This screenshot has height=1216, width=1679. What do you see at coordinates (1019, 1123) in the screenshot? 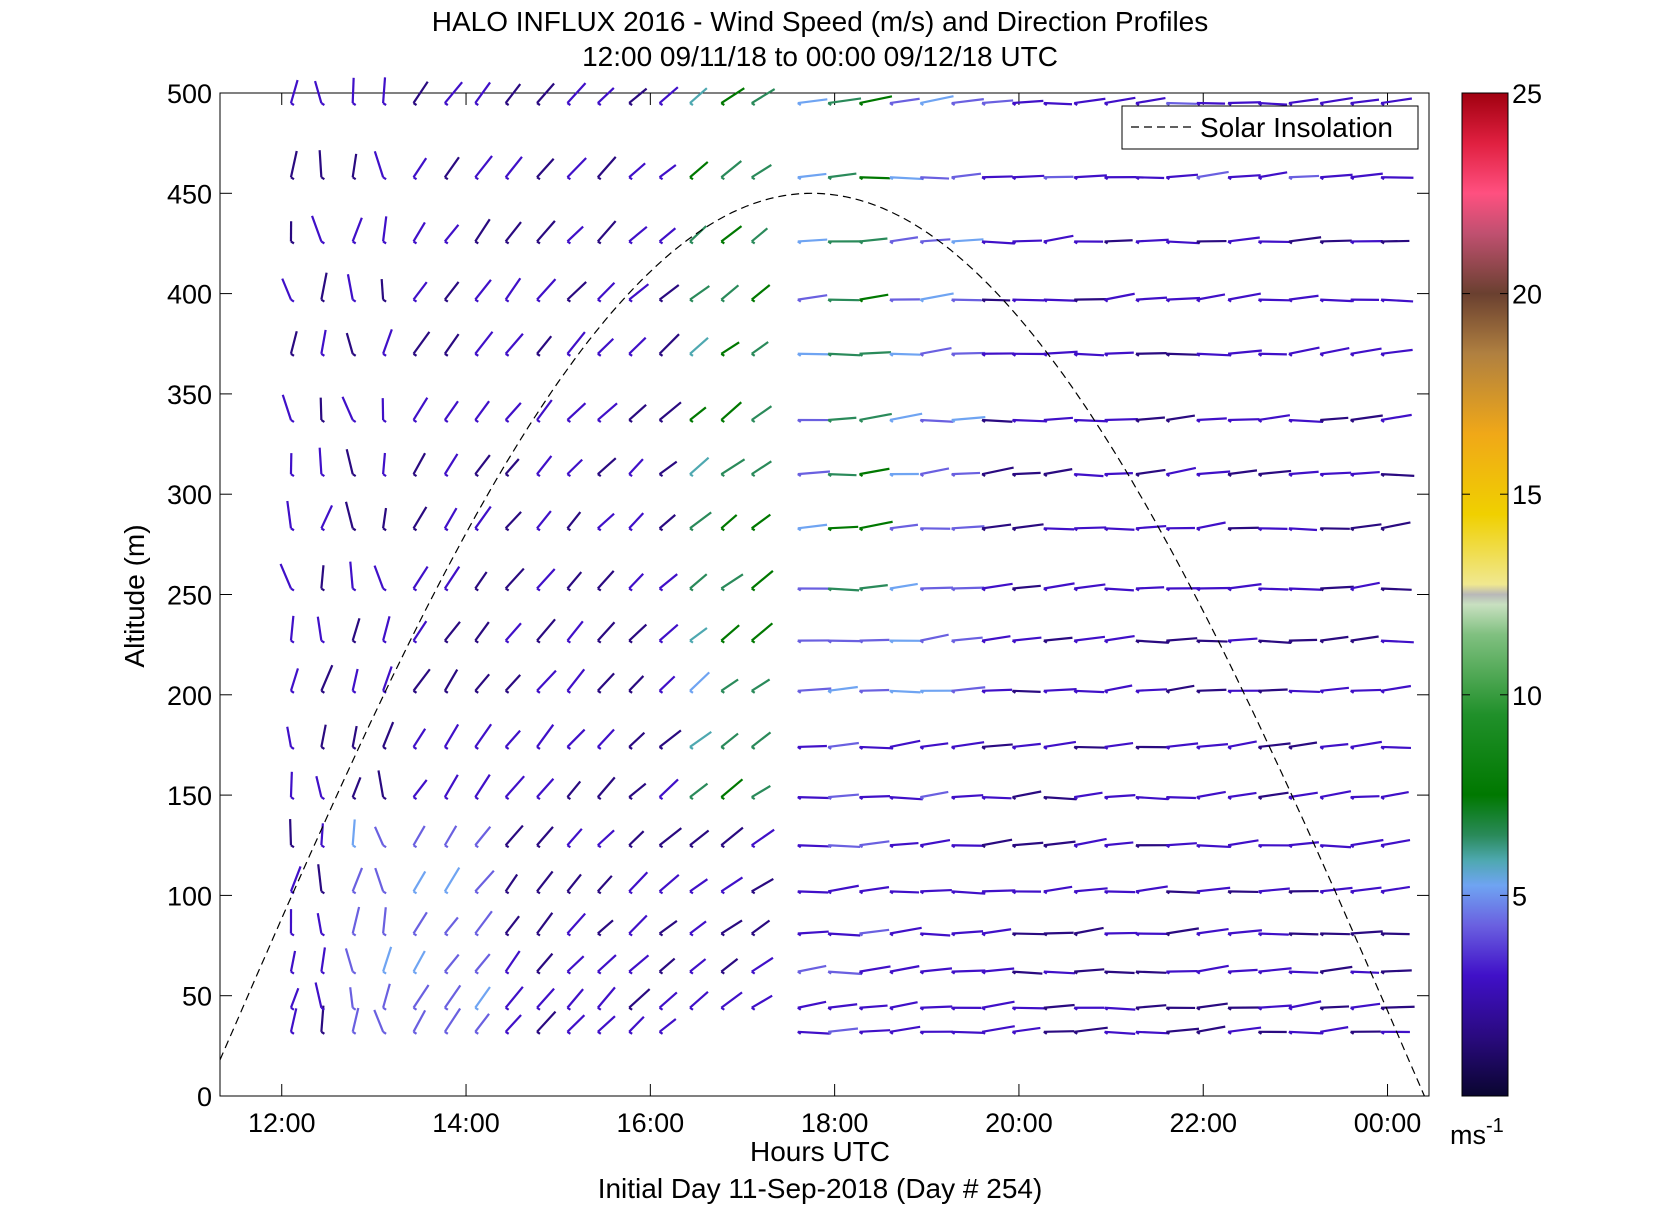
I see `x-tick-label: 20:00` at bounding box center [1019, 1123].